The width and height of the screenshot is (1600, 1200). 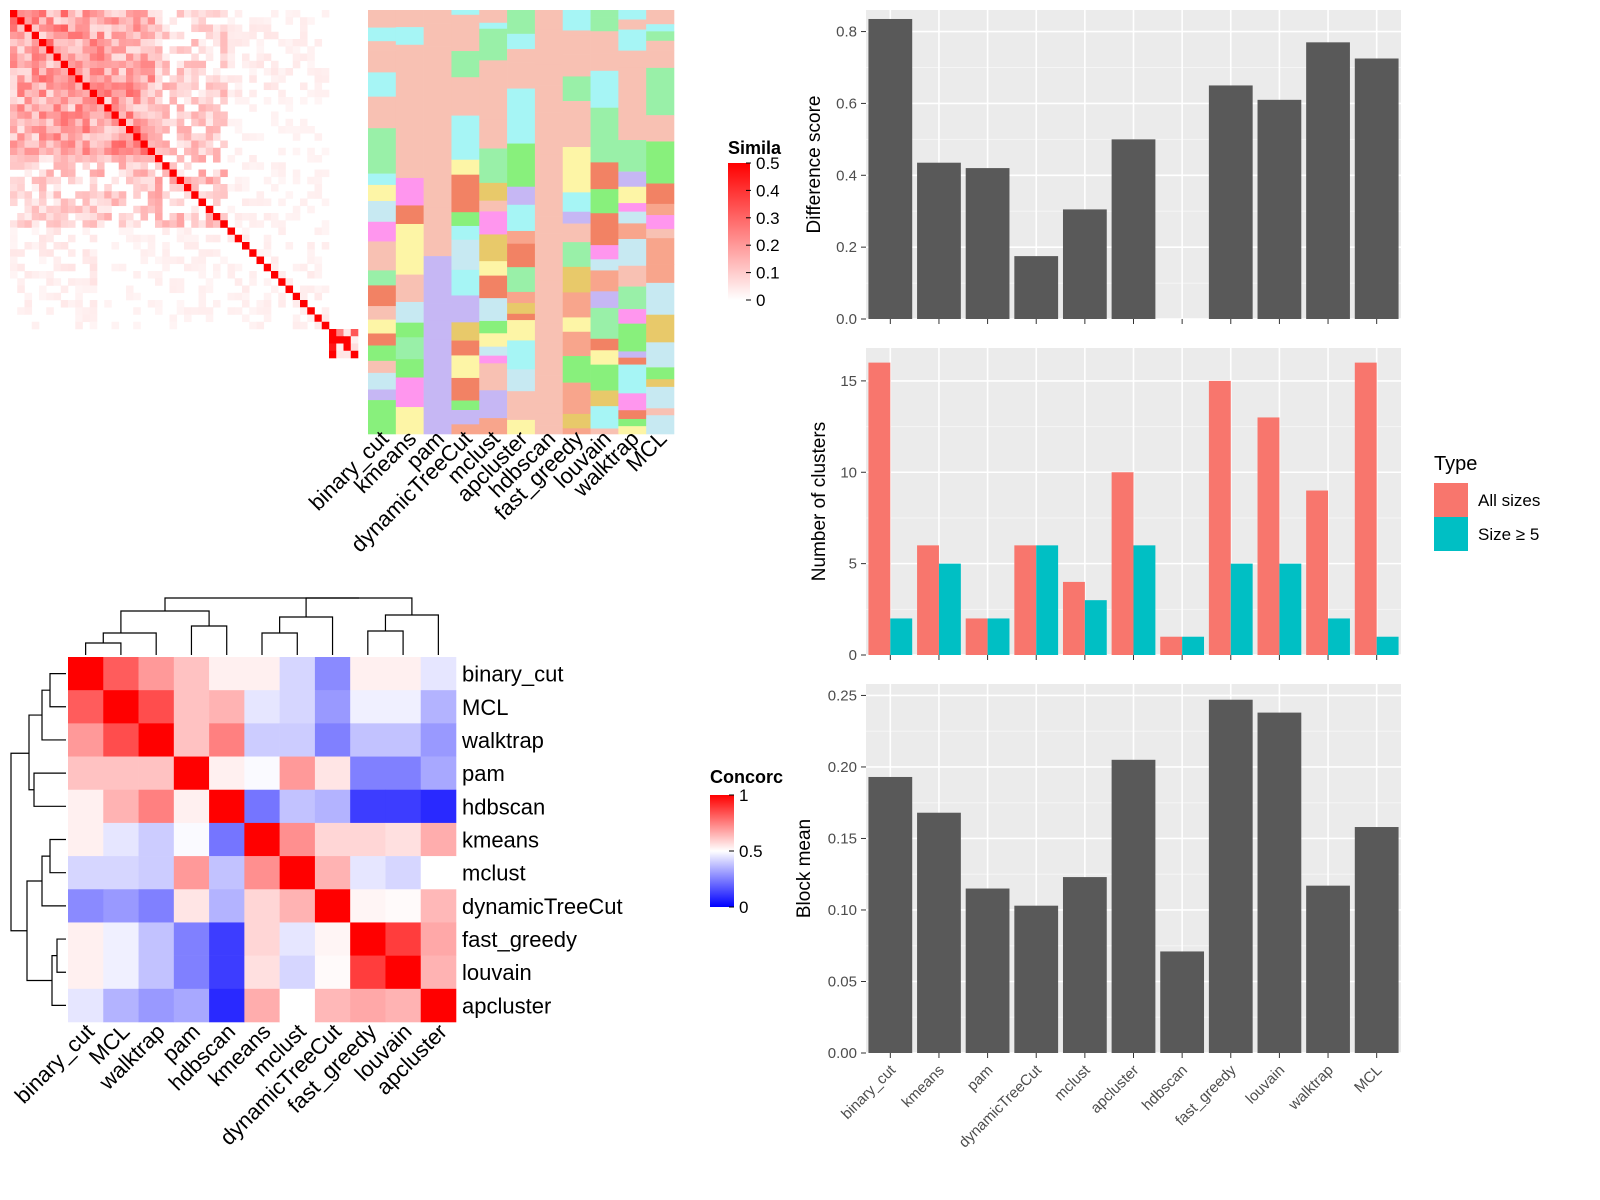 What do you see at coordinates (842, 910) in the screenshot?
I see `y-tick-label: 0.10` at bounding box center [842, 910].